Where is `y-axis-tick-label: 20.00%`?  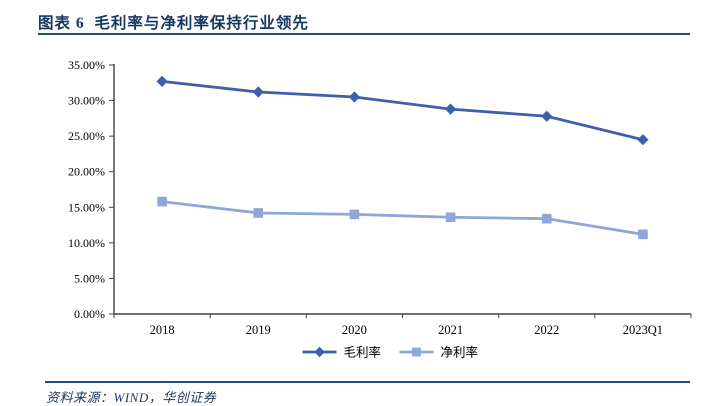 y-axis-tick-label: 20.00% is located at coordinates (86, 172).